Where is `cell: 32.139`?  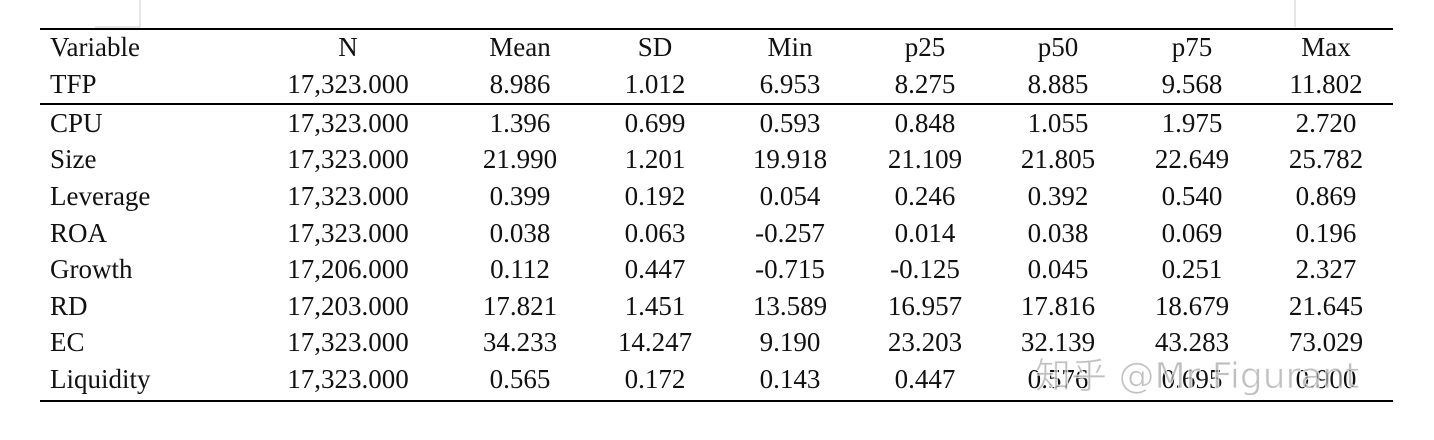
cell: 32.139 is located at coordinates (1058, 342).